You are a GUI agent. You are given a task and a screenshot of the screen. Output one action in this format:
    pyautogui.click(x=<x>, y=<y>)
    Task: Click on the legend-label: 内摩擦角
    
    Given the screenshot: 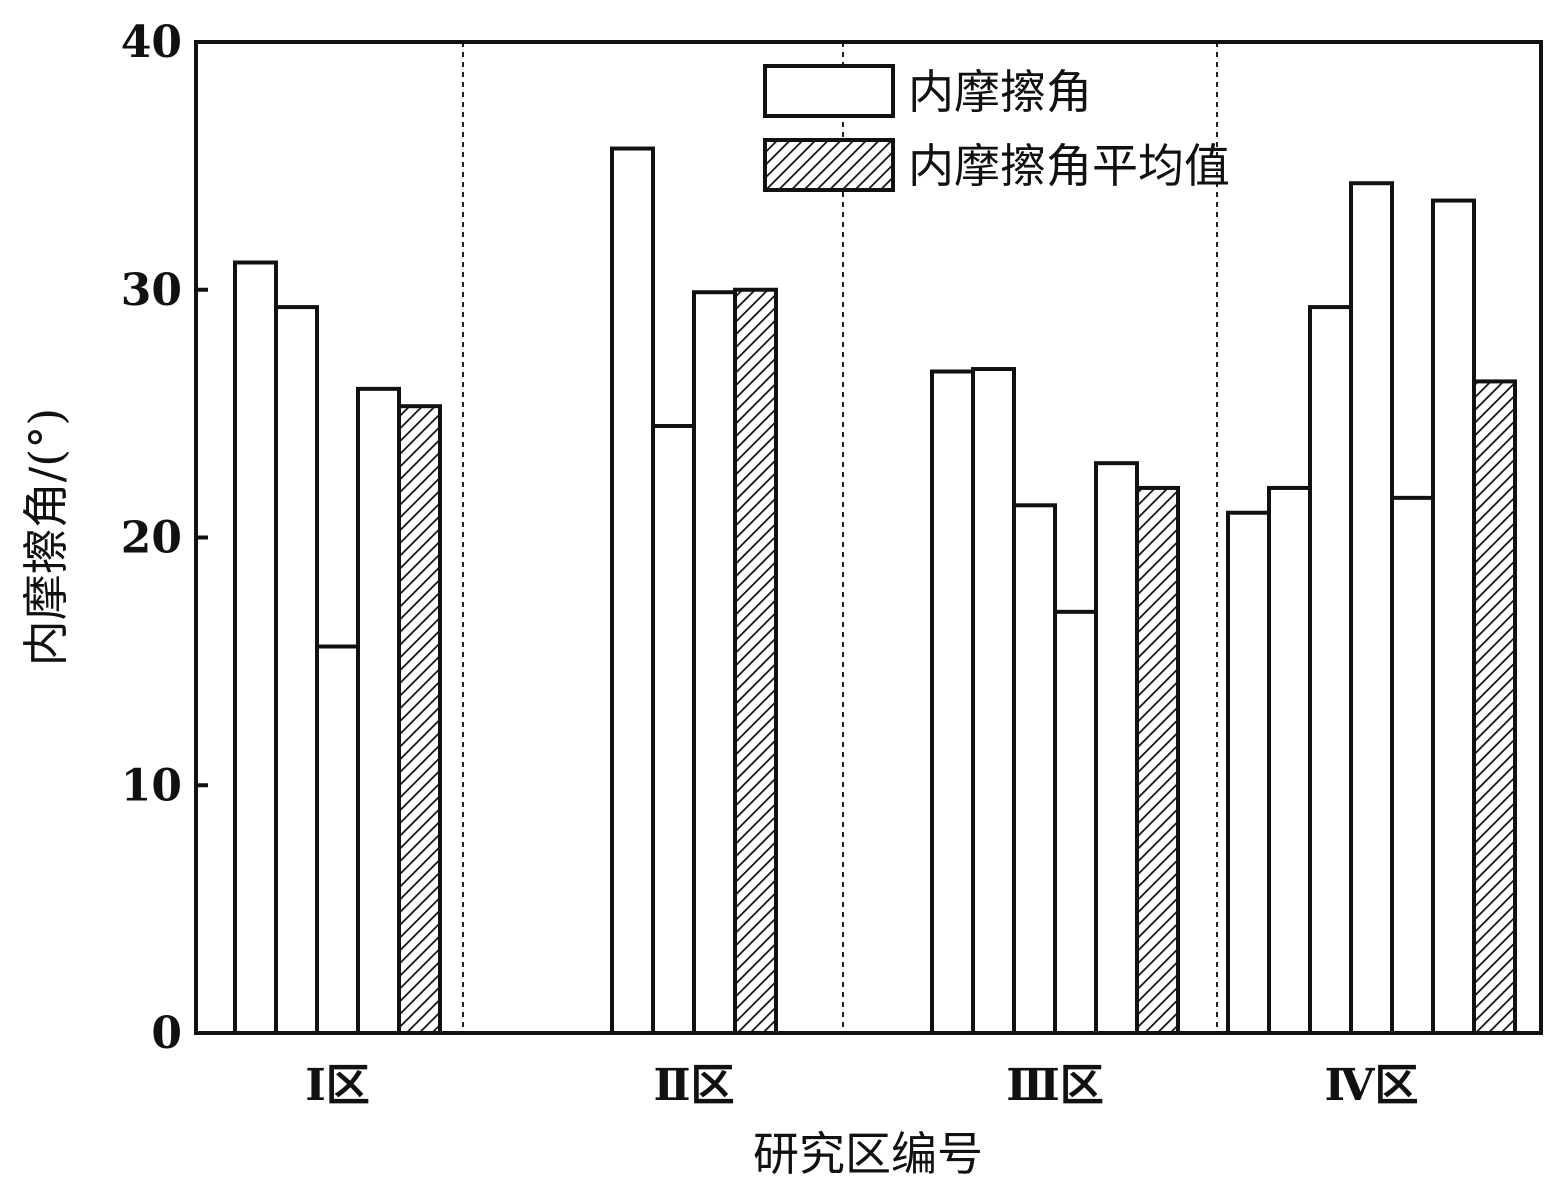 What is the action you would take?
    pyautogui.click(x=1000, y=92)
    